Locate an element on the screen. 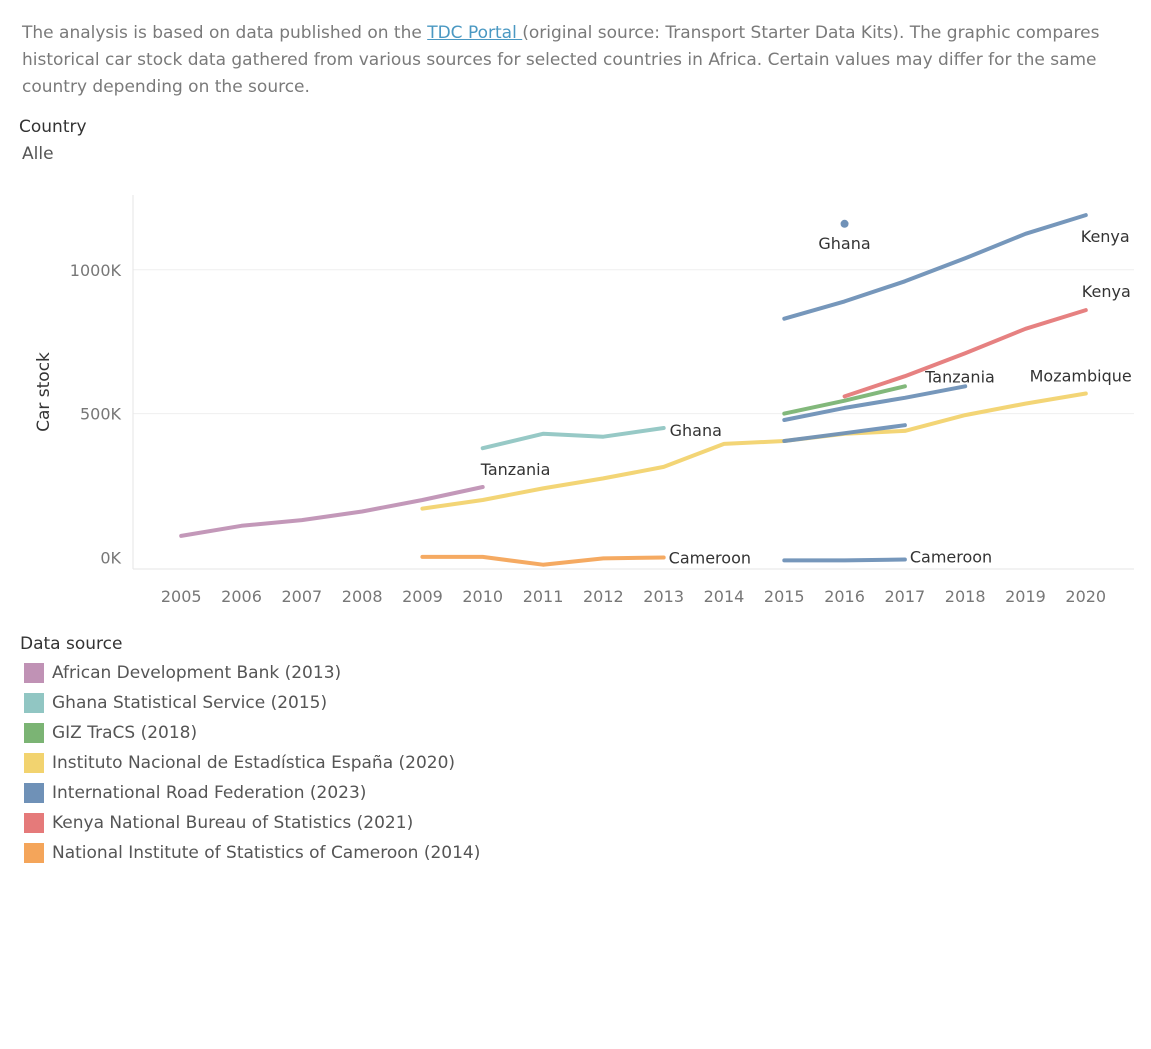 The width and height of the screenshot is (1151, 1049). x-tick-label: 2005 is located at coordinates (181, 596).